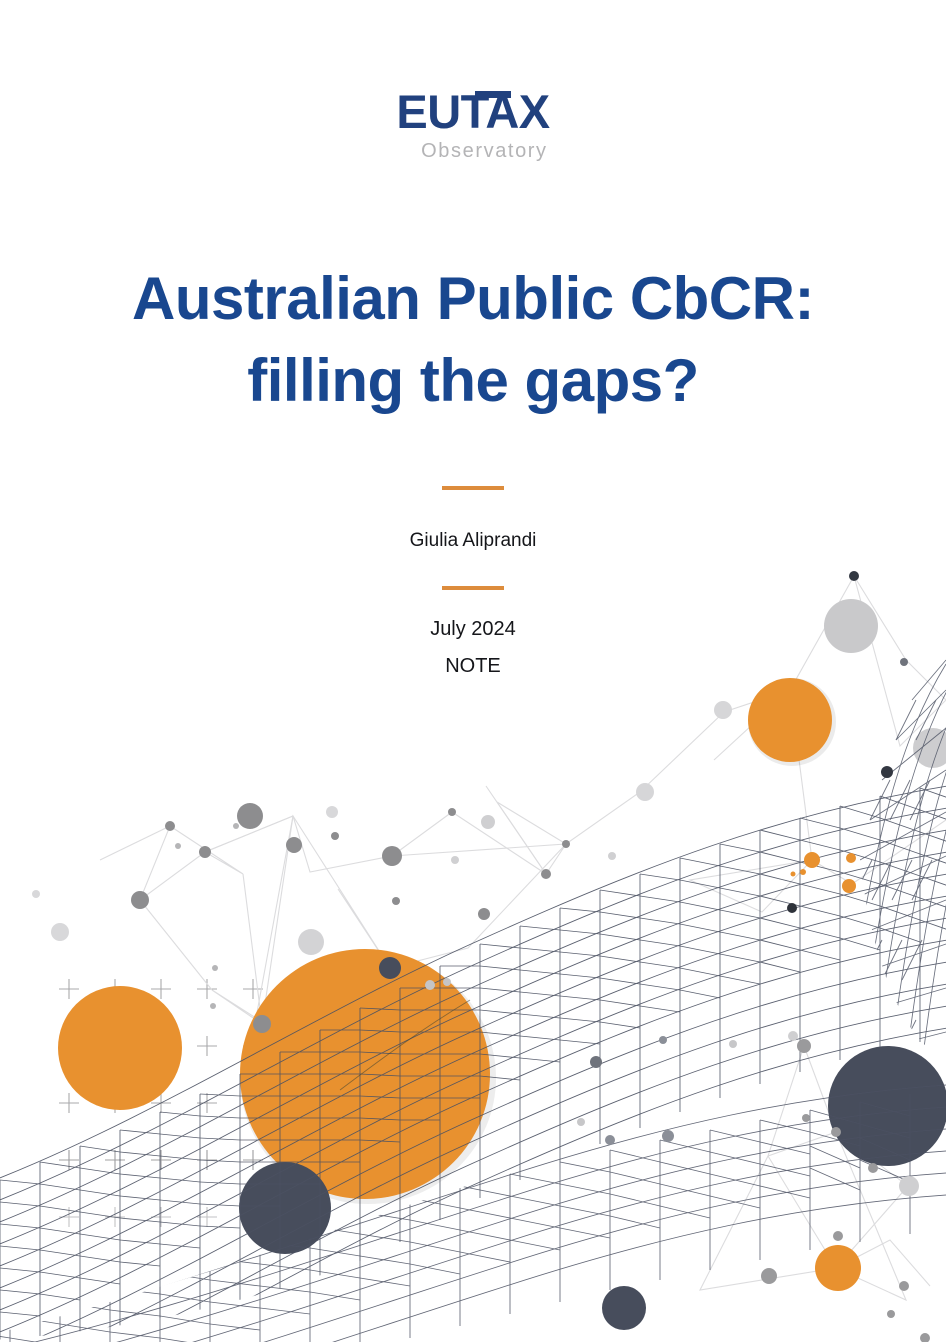  What do you see at coordinates (473, 488) in the screenshot?
I see `divider-rule-top` at bounding box center [473, 488].